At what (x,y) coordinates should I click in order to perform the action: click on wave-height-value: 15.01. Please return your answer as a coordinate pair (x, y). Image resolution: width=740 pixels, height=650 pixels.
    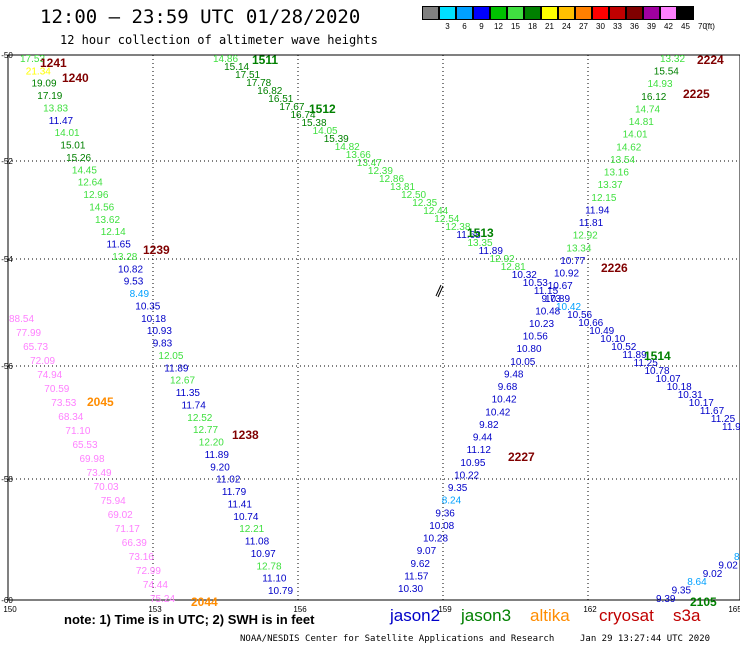
    Looking at the image, I should click on (72, 146).